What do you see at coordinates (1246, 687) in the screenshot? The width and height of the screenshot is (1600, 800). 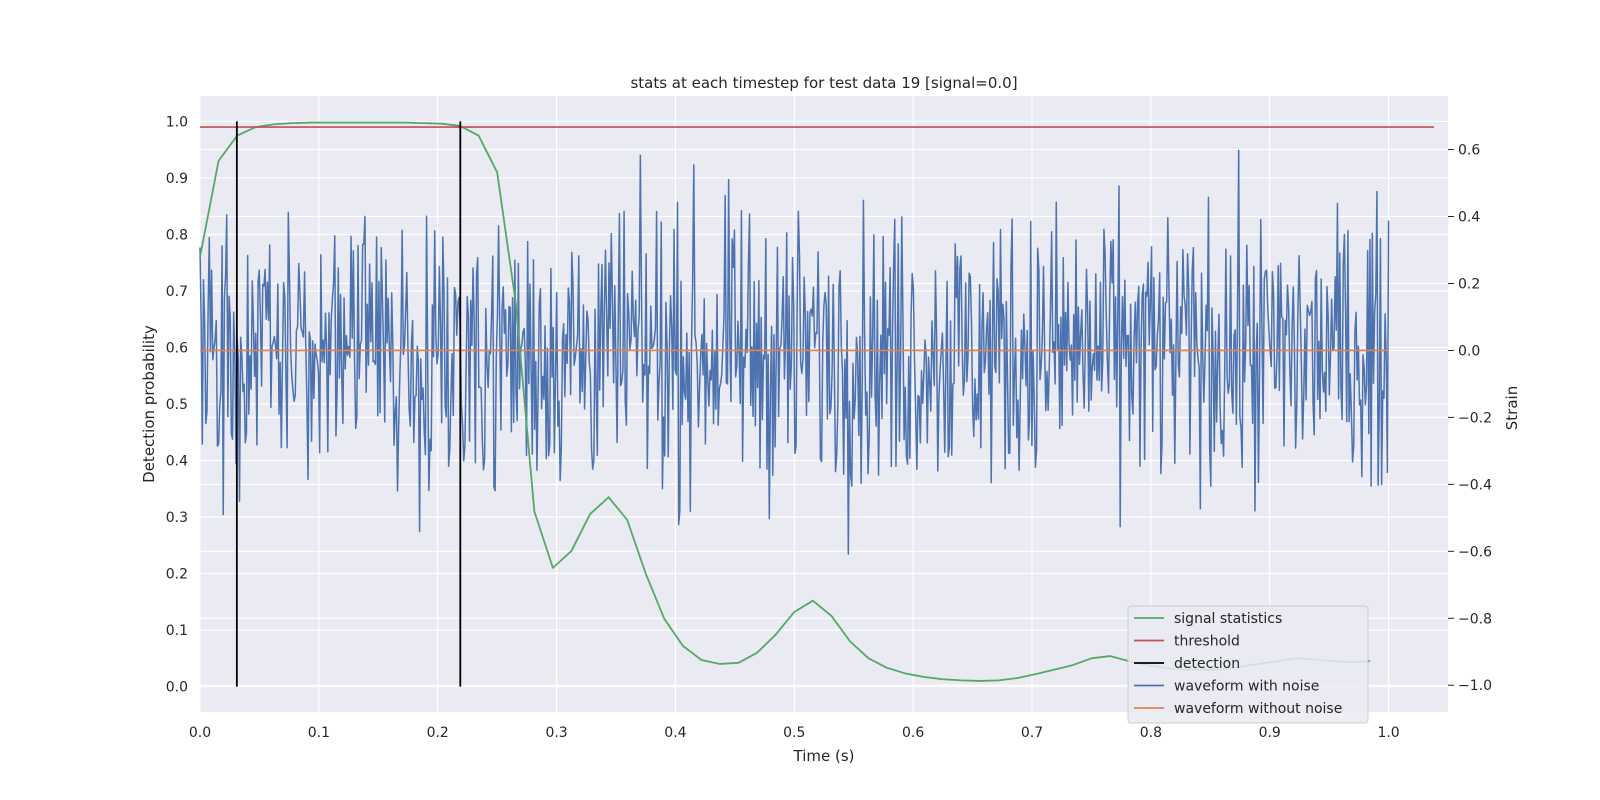 I see `legend-label: waveform with noise` at bounding box center [1246, 687].